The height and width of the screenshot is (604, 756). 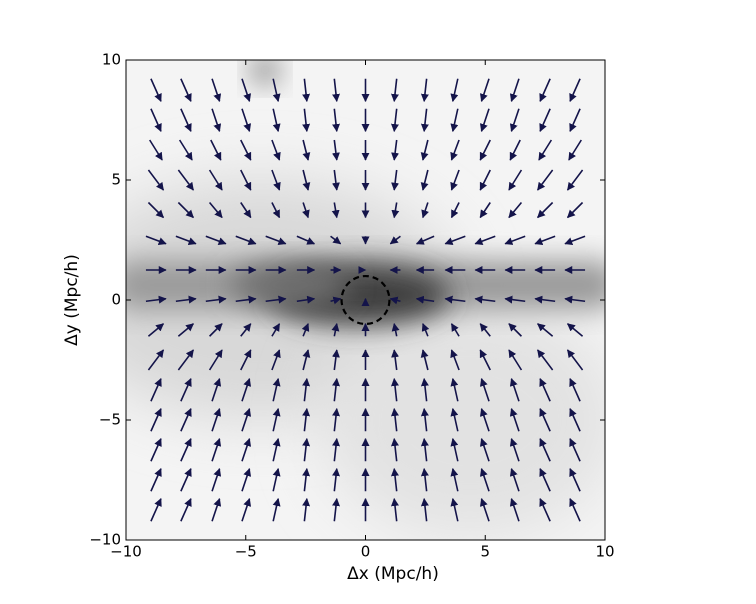 What do you see at coordinates (110, 420) in the screenshot?
I see `y-tick-label: −5` at bounding box center [110, 420].